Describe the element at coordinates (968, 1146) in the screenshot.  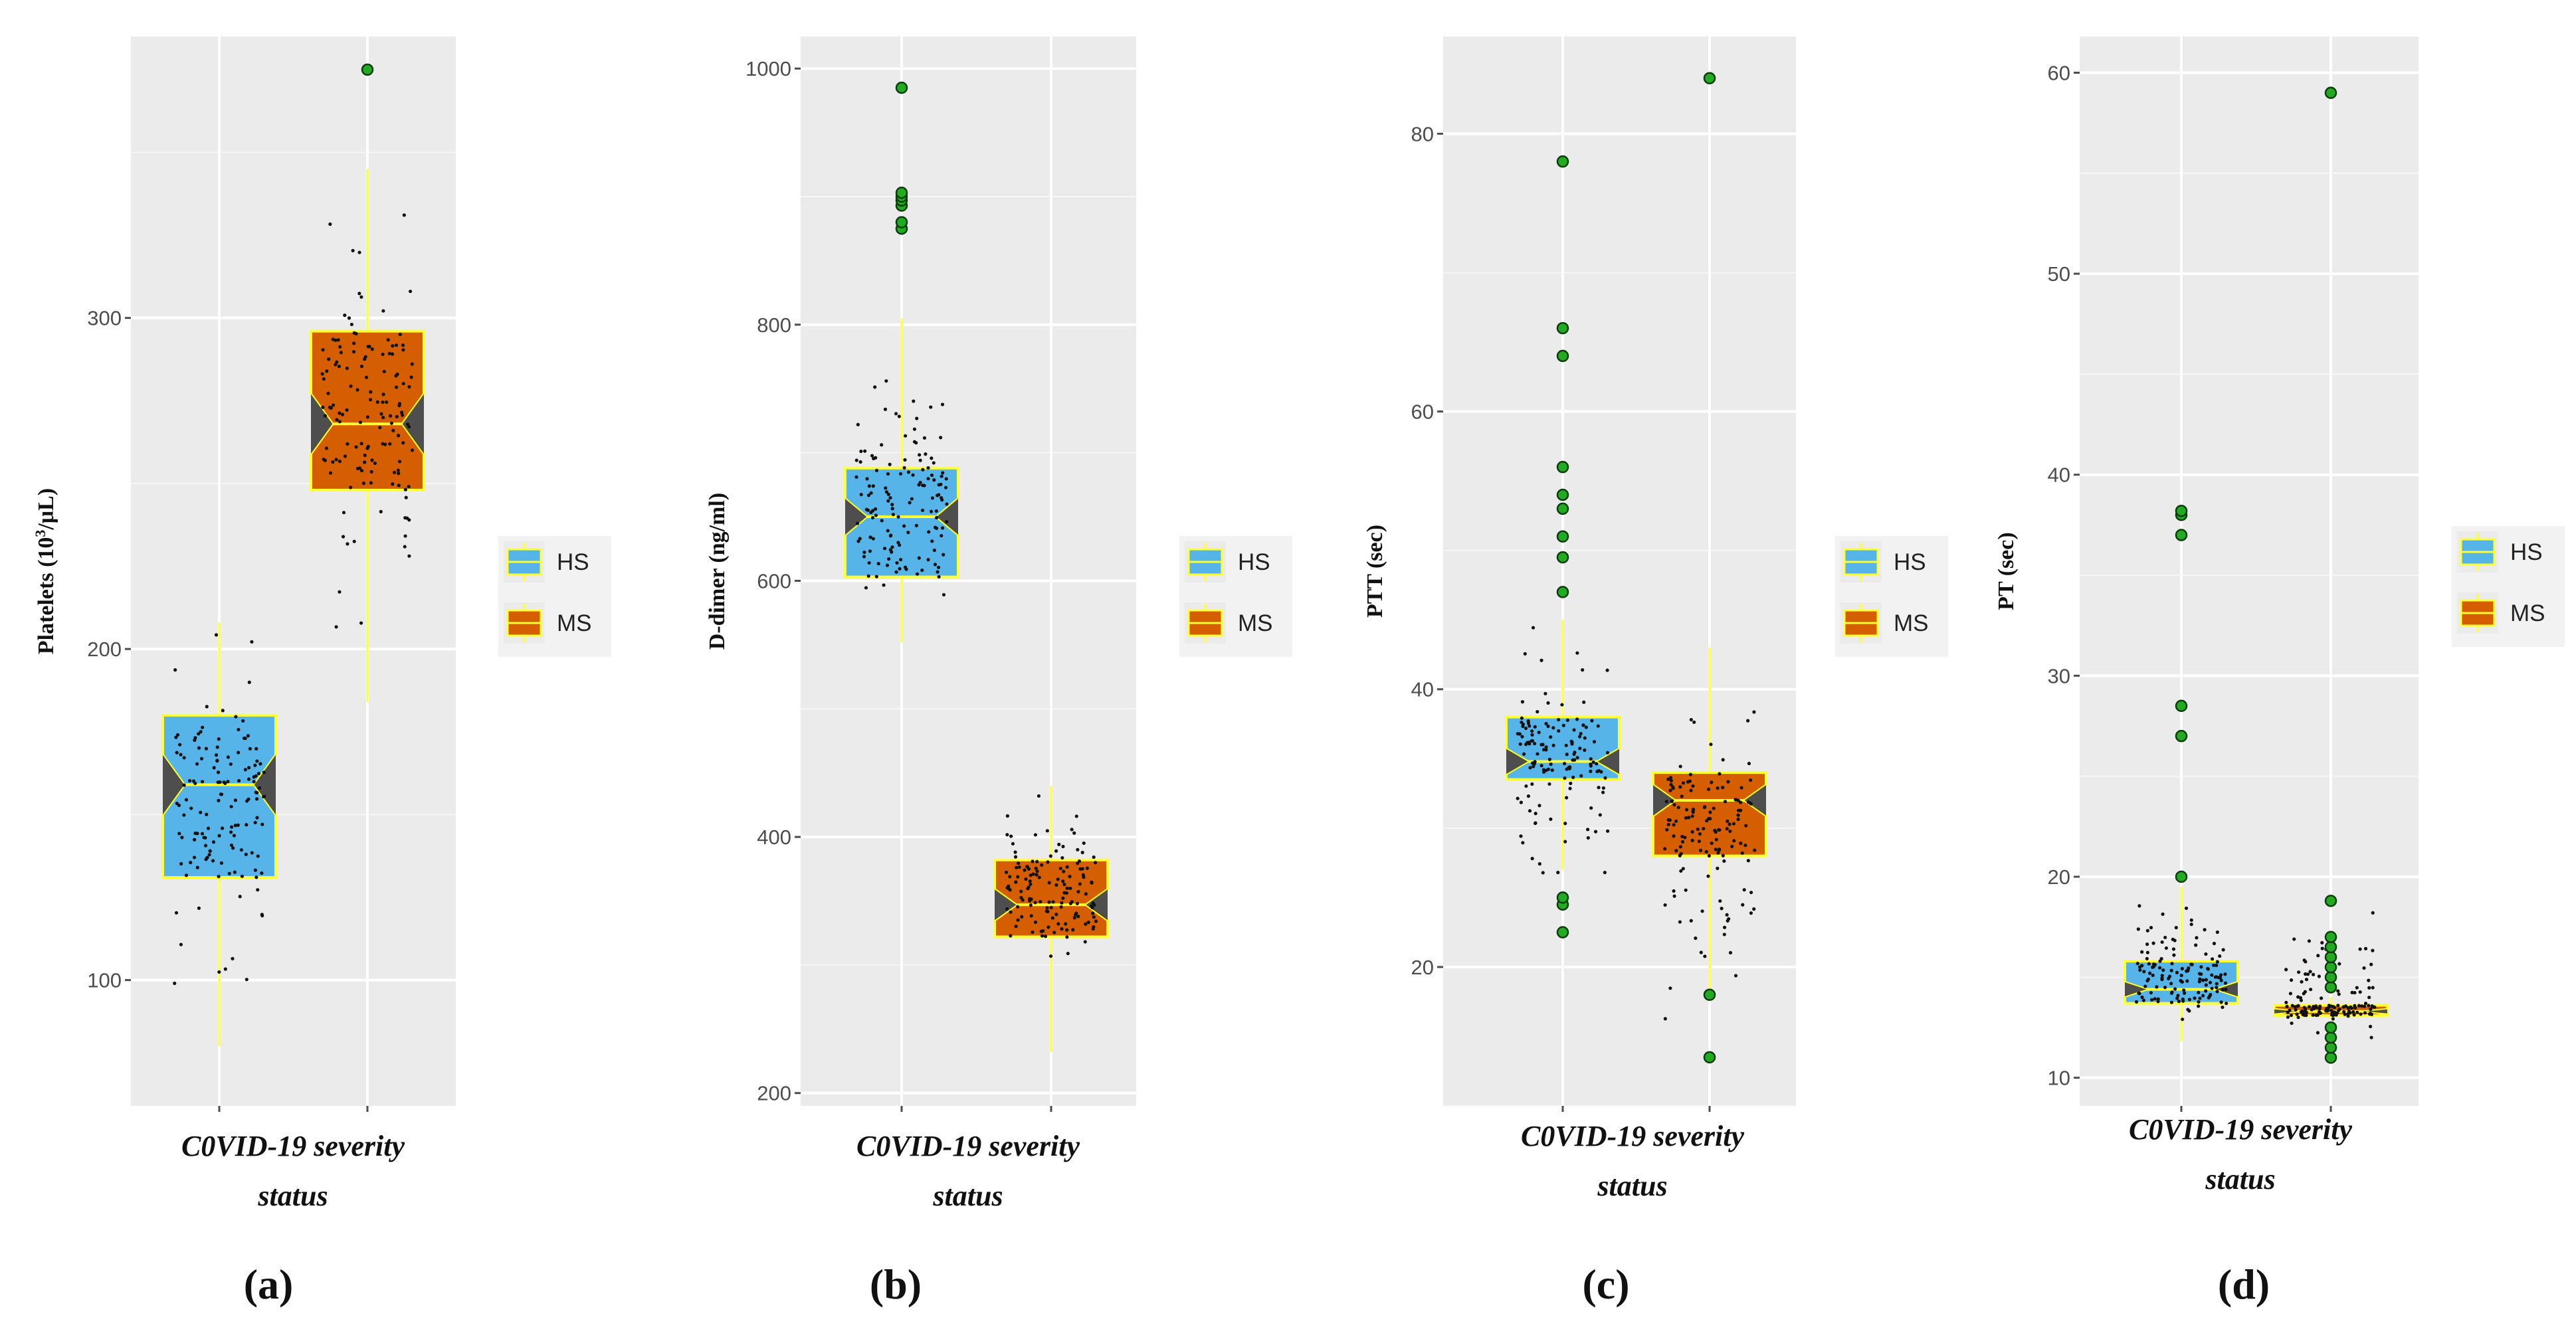
I see `x-axis-label-line1: C0VID-19 severity` at that location.